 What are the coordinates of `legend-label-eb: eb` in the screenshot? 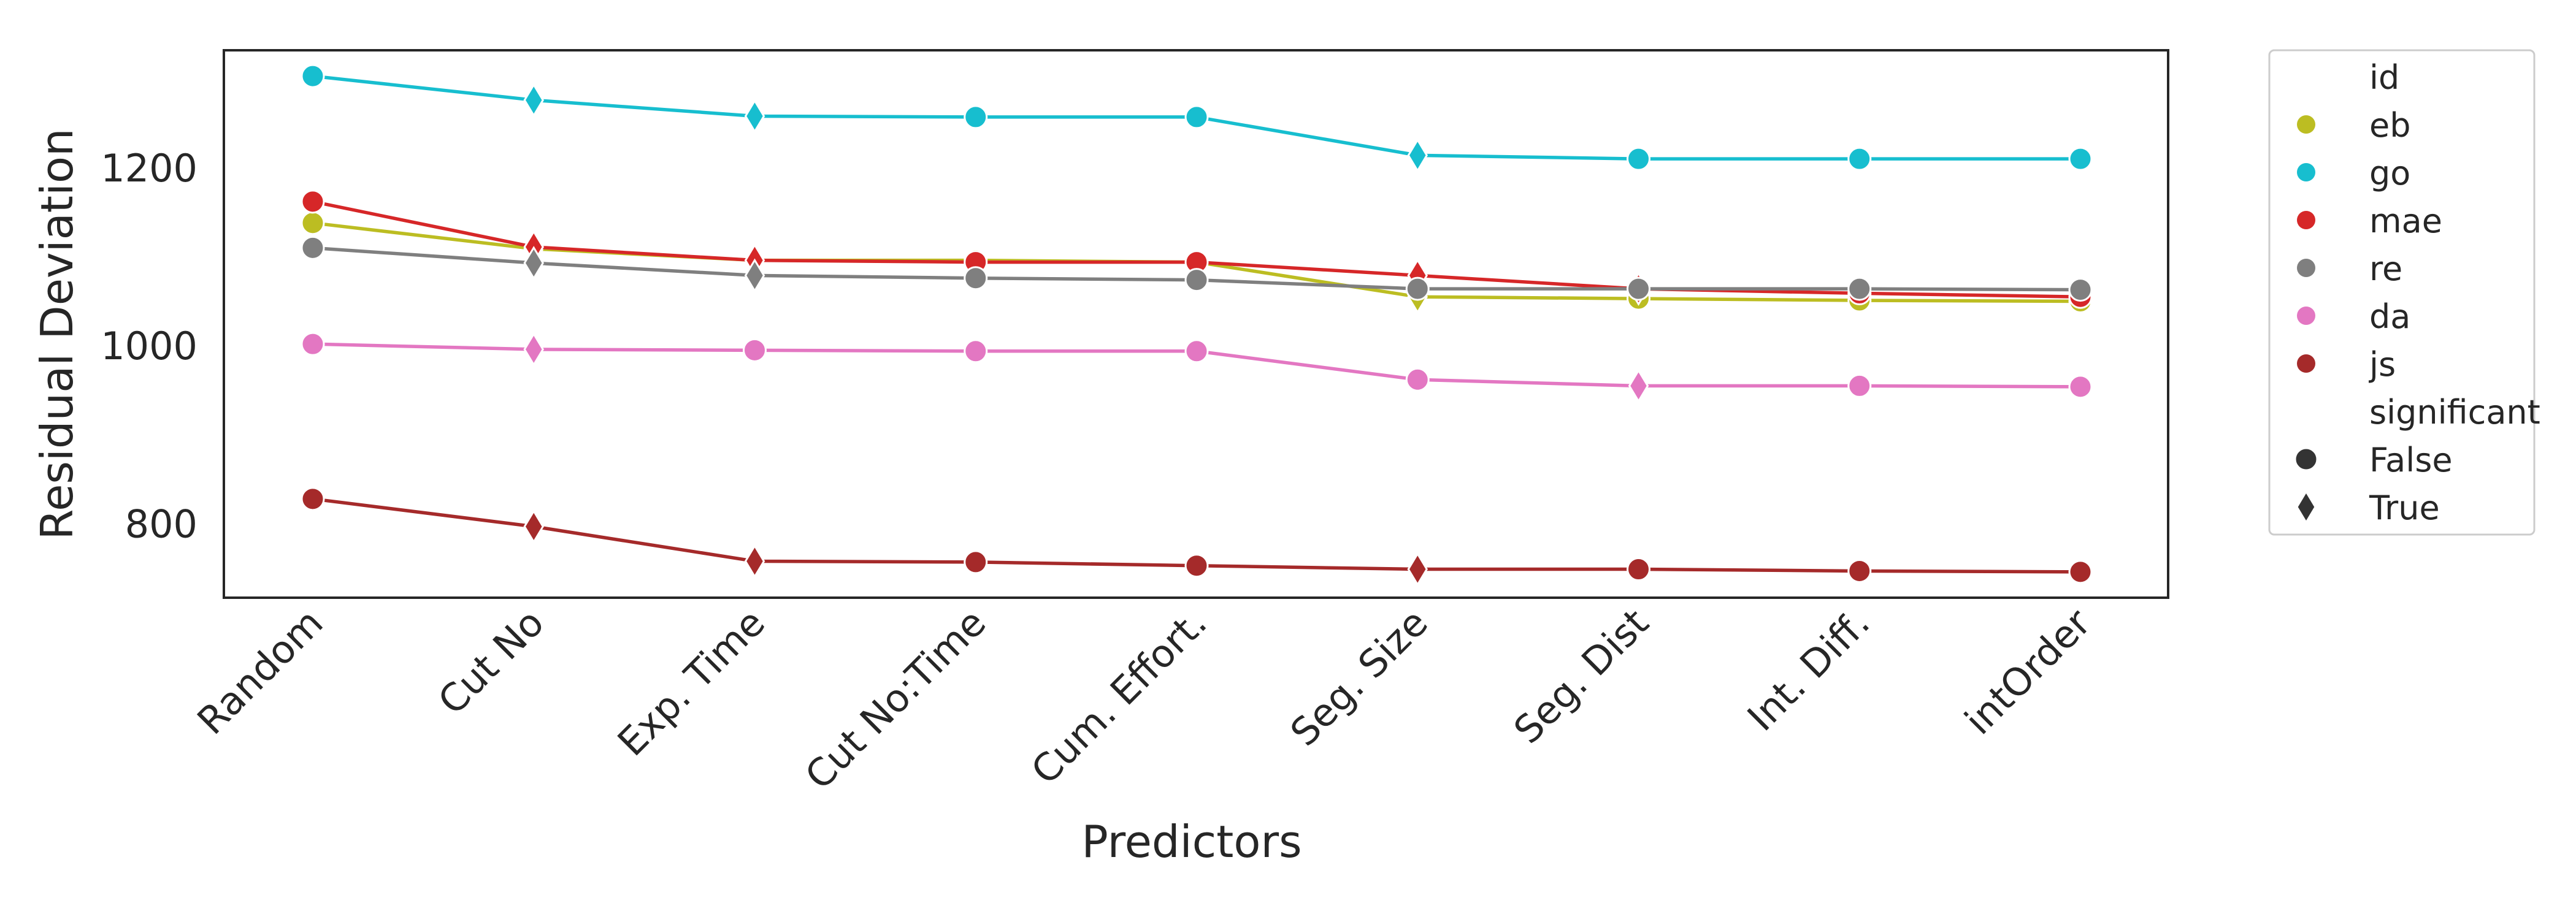 It's located at (2390, 125).